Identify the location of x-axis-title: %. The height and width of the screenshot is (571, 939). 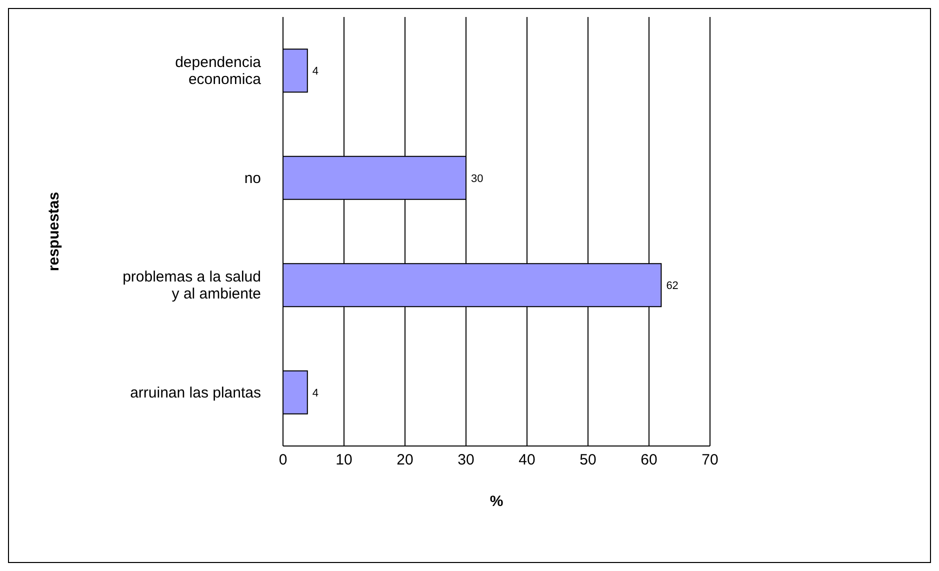
(497, 501).